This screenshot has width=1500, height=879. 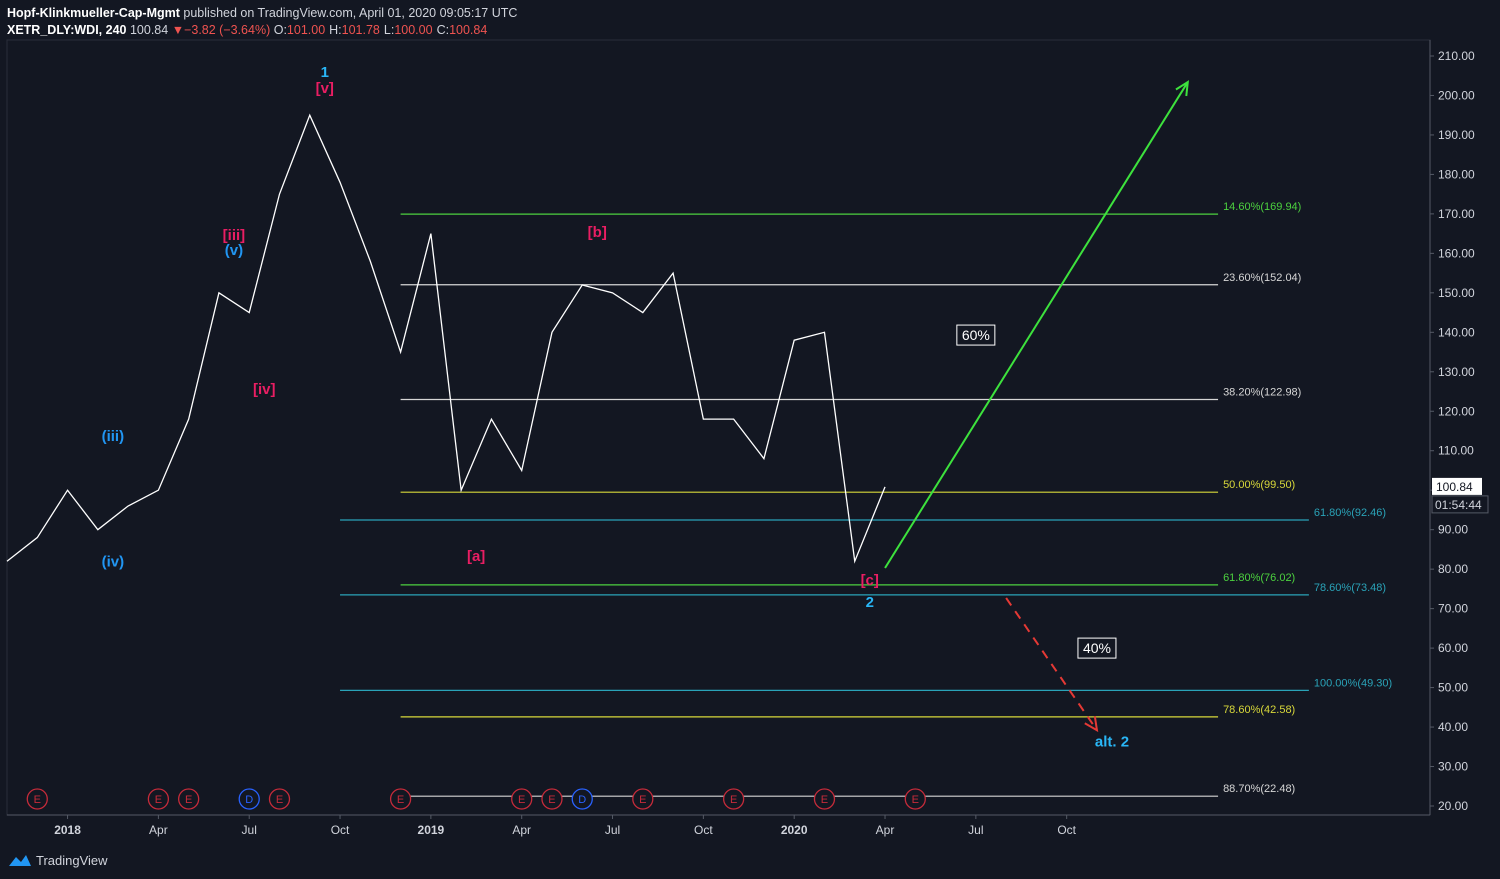 I want to click on x-tick-label: 2019, so click(x=431, y=830).